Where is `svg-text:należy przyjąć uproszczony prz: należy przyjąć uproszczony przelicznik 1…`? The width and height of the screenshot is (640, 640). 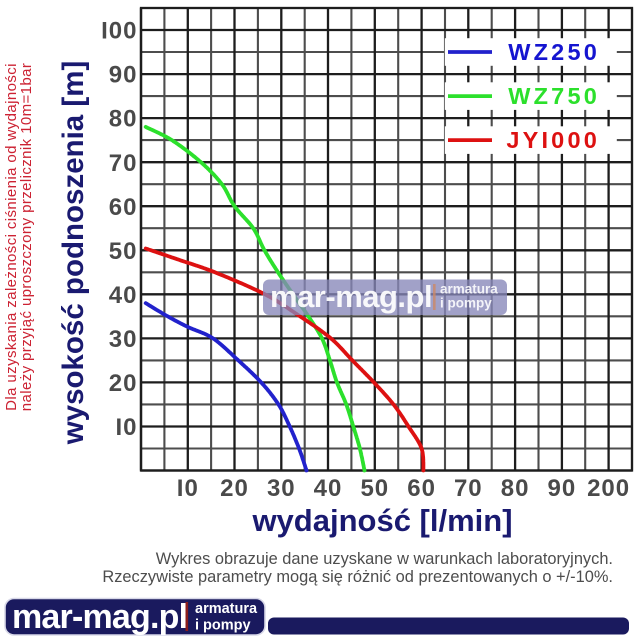
svg-text:należy przyjąć uproszczony prz: należy przyjąć uproszczony przelicznik 1… is located at coordinates (26, 237).